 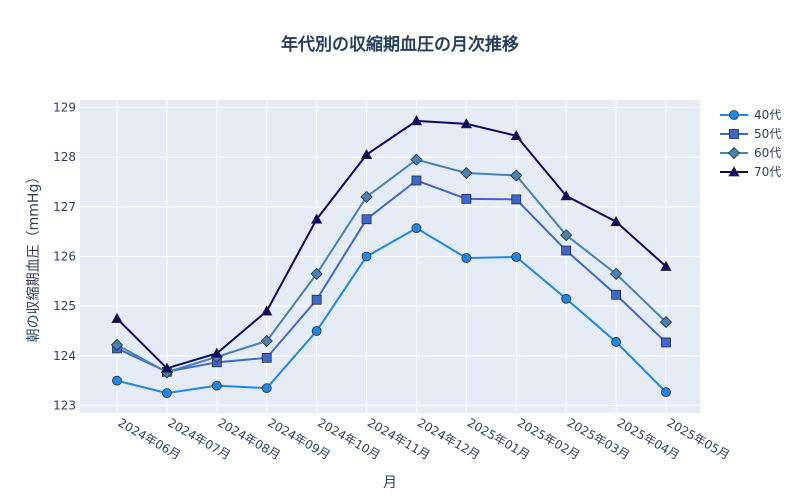 What do you see at coordinates (750, 153) in the screenshot?
I see `legend-item: 60代` at bounding box center [750, 153].